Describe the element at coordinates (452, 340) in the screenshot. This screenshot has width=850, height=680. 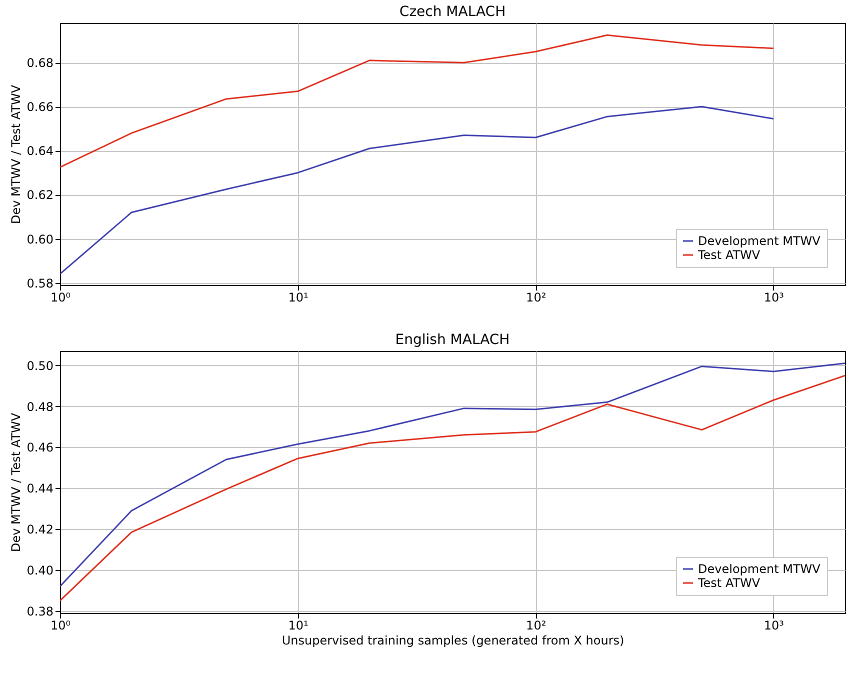
I see `chart-title: English MALACH` at that location.